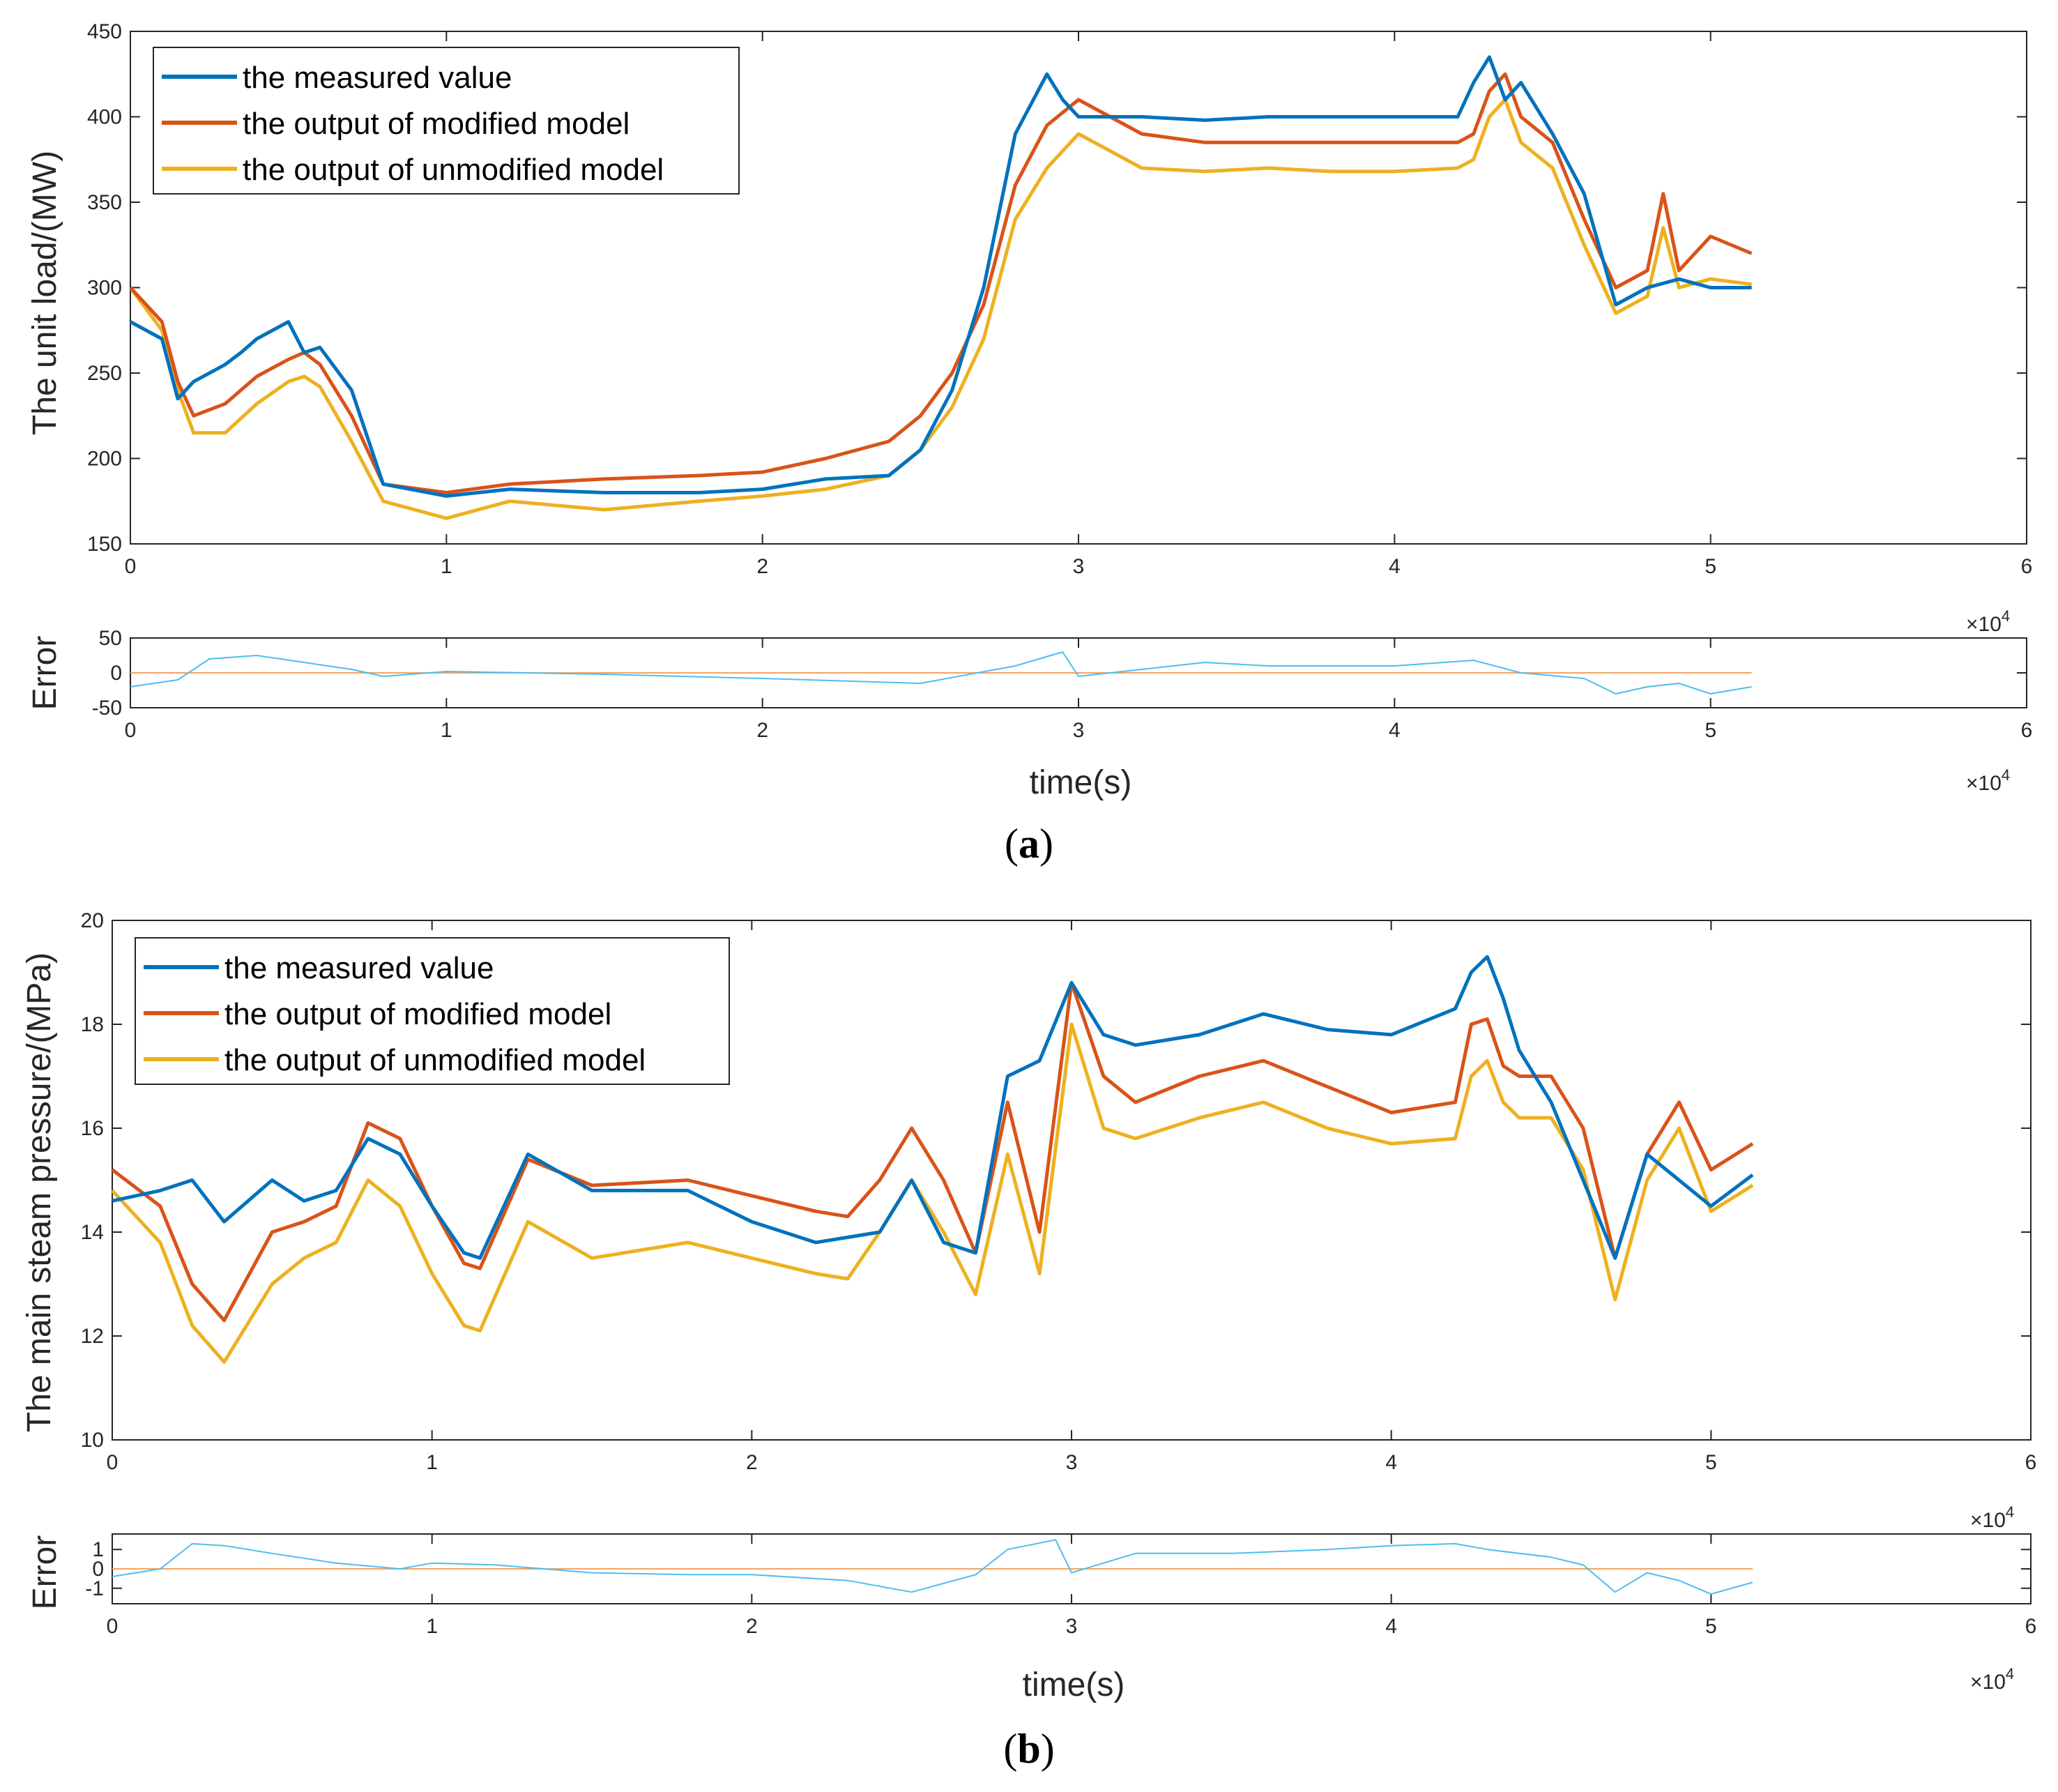 This screenshot has height=1792, width=2058. What do you see at coordinates (104, 288) in the screenshot?
I see `ytick-label-a-main-3: 300` at bounding box center [104, 288].